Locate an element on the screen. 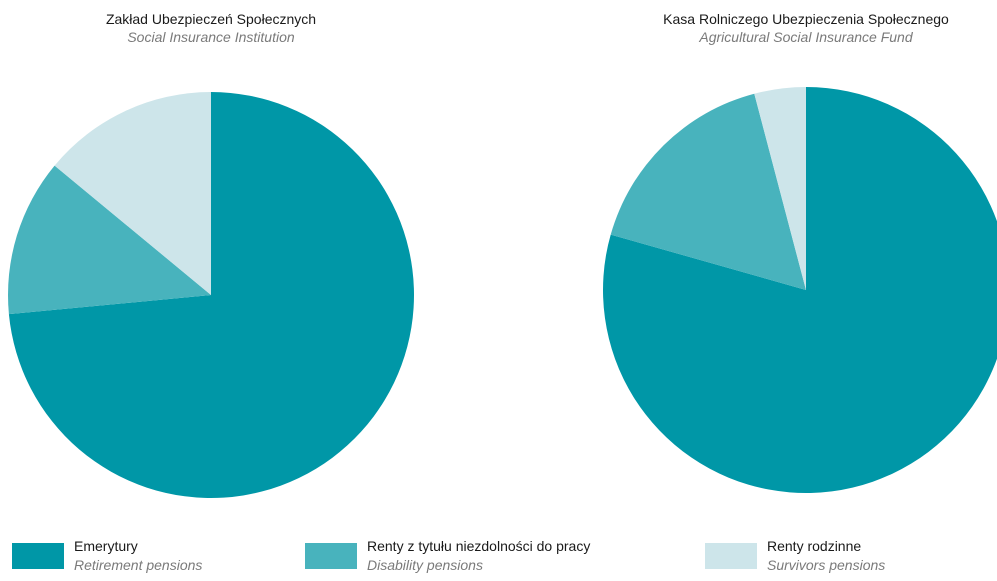 Image resolution: width=997 pixels, height=581 pixels. legend-sublabel-retirement: Retirement pensions is located at coordinates (138, 565).